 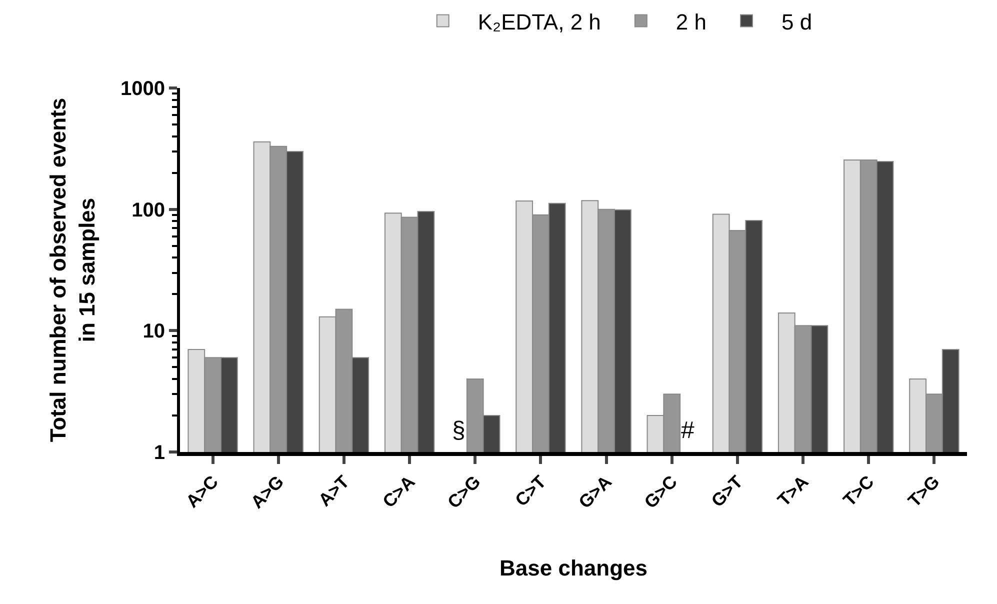 What do you see at coordinates (398, 492) in the screenshot?
I see `x-tick-label: C>A` at bounding box center [398, 492].